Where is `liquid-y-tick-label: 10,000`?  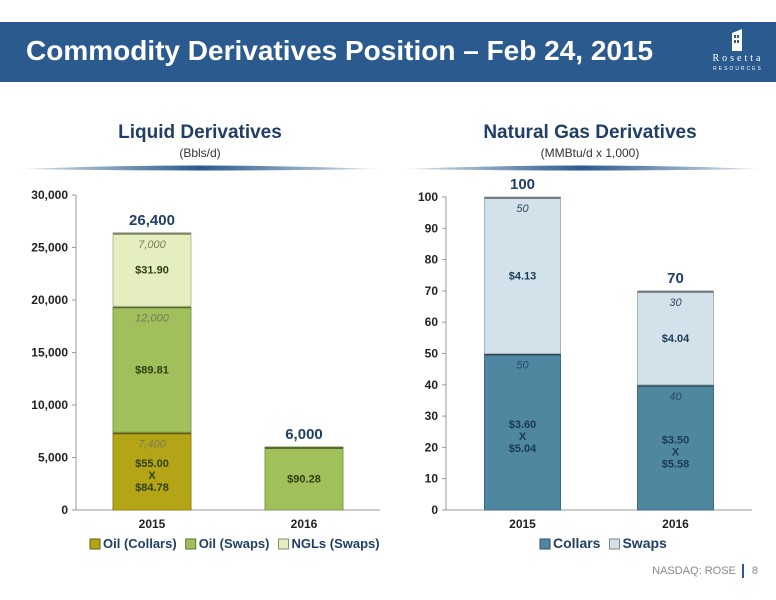 liquid-y-tick-label: 10,000 is located at coordinates (49, 405).